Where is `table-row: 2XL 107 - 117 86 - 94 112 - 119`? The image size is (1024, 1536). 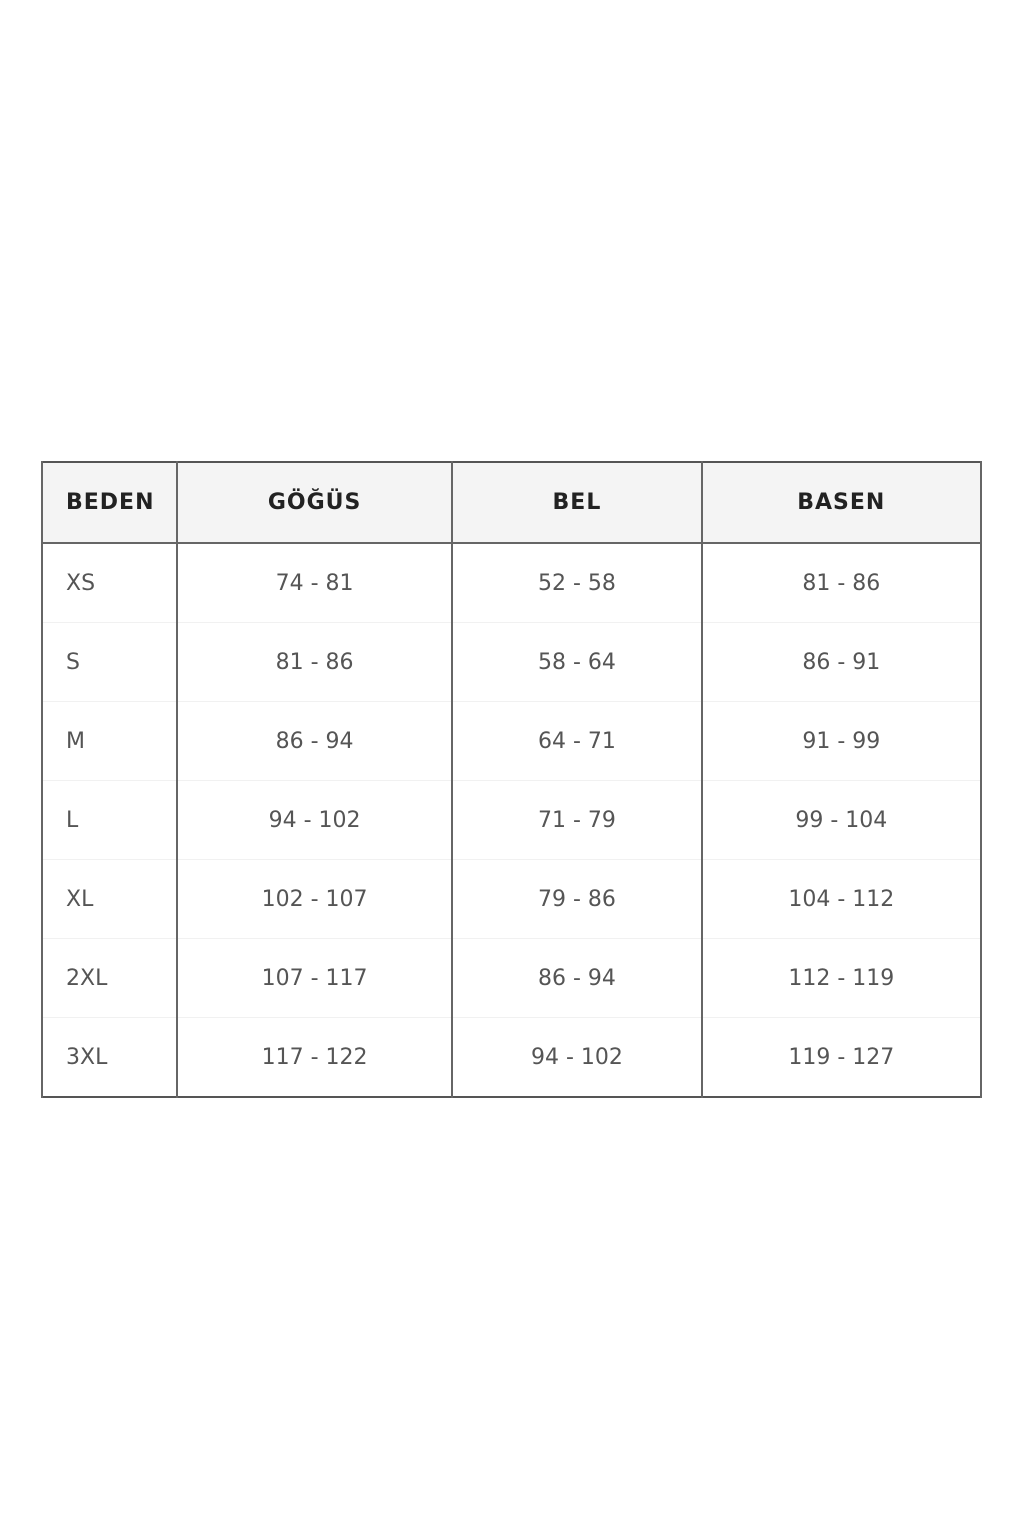
table-row: 2XL 107 - 117 86 - 94 112 - 119 is located at coordinates (512, 978).